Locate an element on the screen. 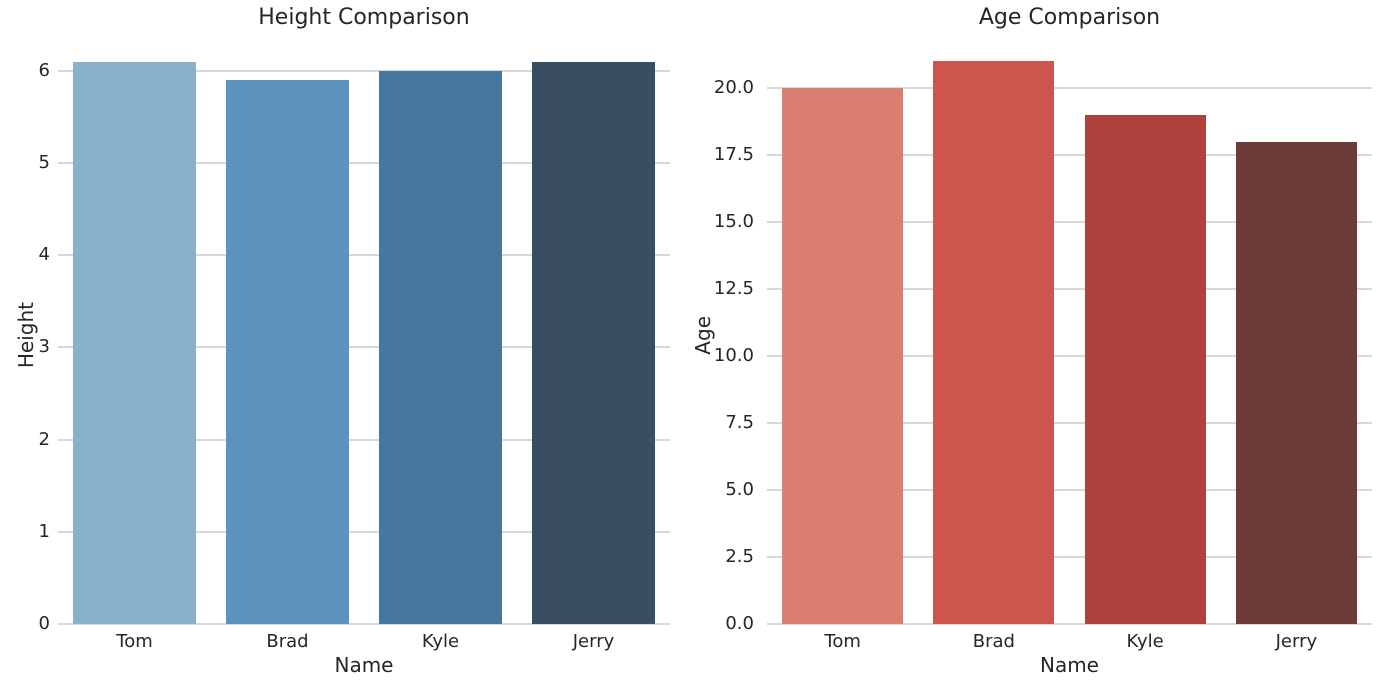 Image resolution: width=1389 pixels, height=690 pixels. y-tick-label: 2 is located at coordinates (44, 439).